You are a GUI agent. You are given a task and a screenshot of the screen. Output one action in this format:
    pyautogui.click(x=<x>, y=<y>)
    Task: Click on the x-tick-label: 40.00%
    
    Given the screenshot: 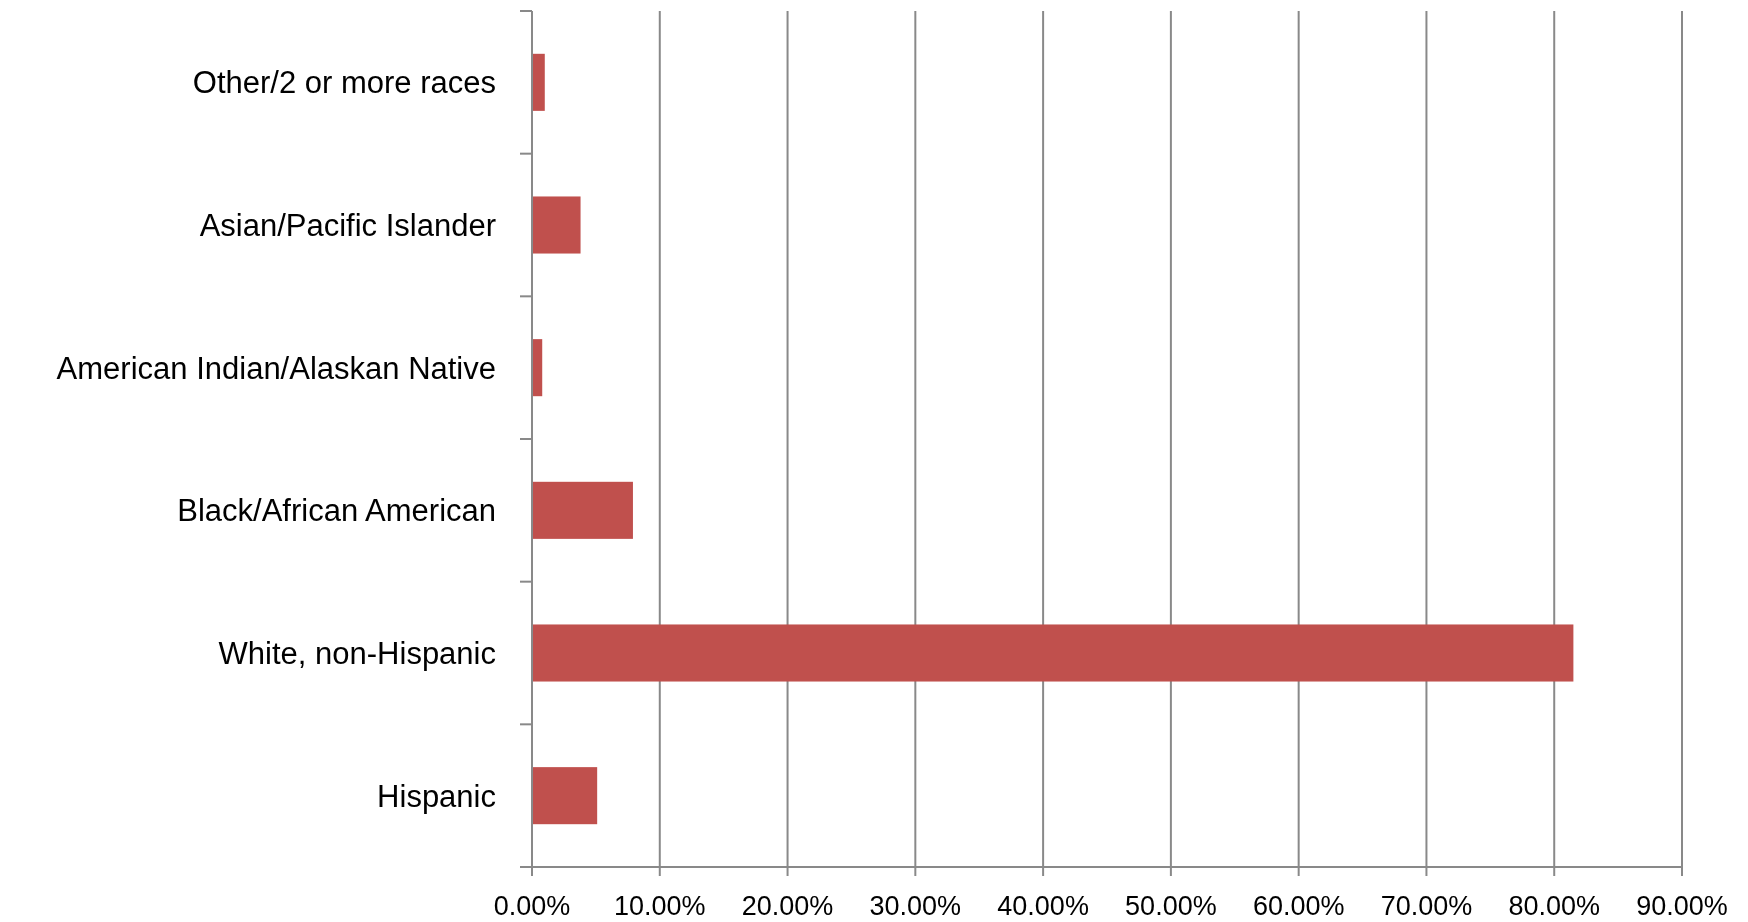 What is the action you would take?
    pyautogui.click(x=1043, y=906)
    